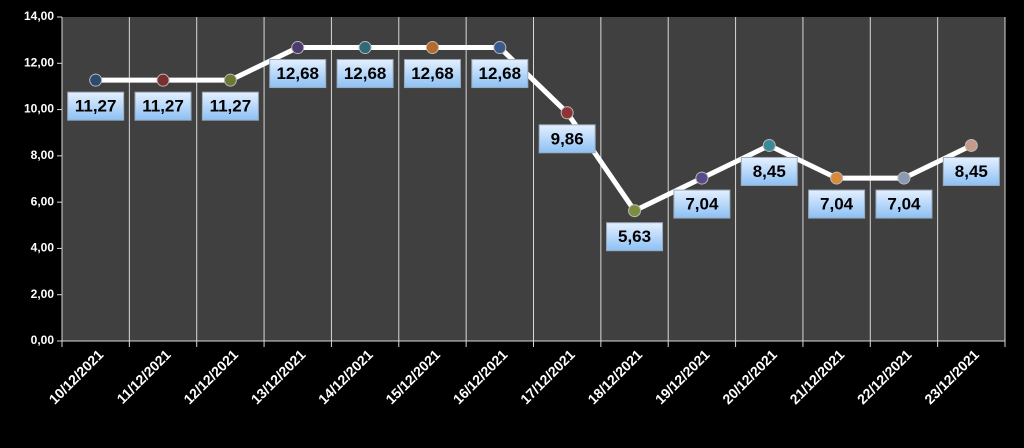  I want to click on y-tick-label: 0,00, so click(43, 340).